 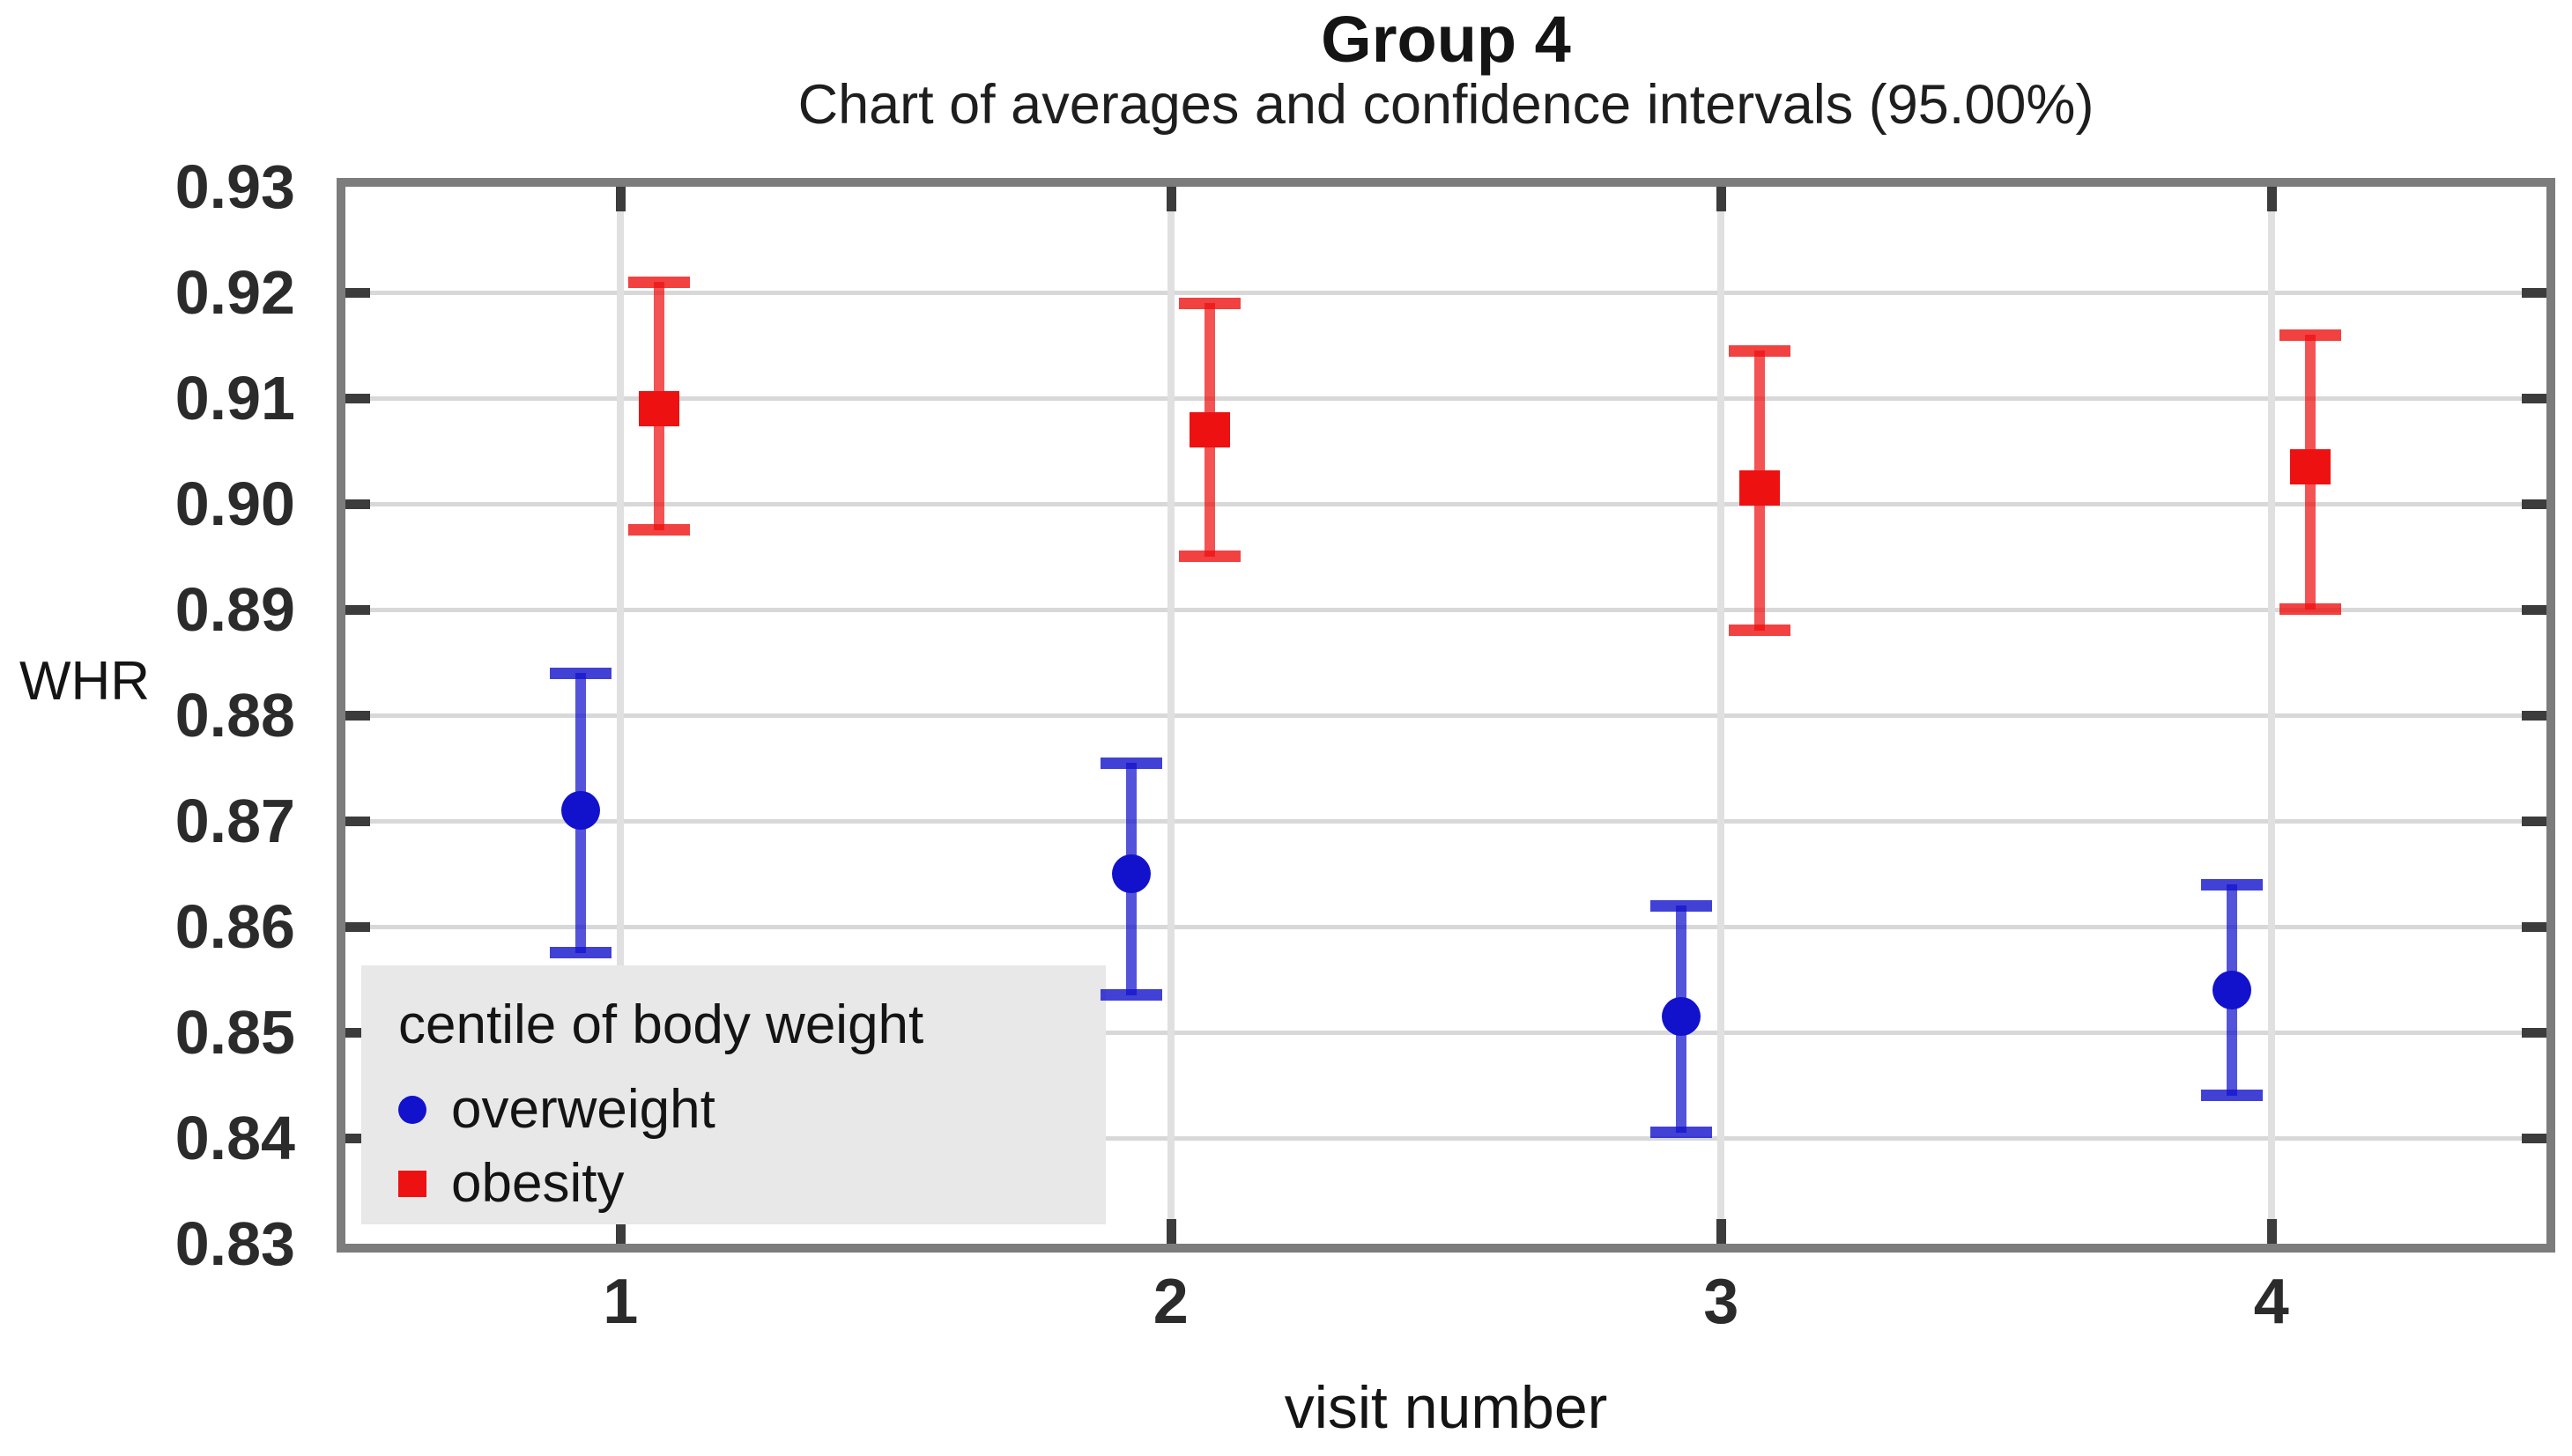 I want to click on legend-label-overweight: overweight, so click(x=583, y=1109).